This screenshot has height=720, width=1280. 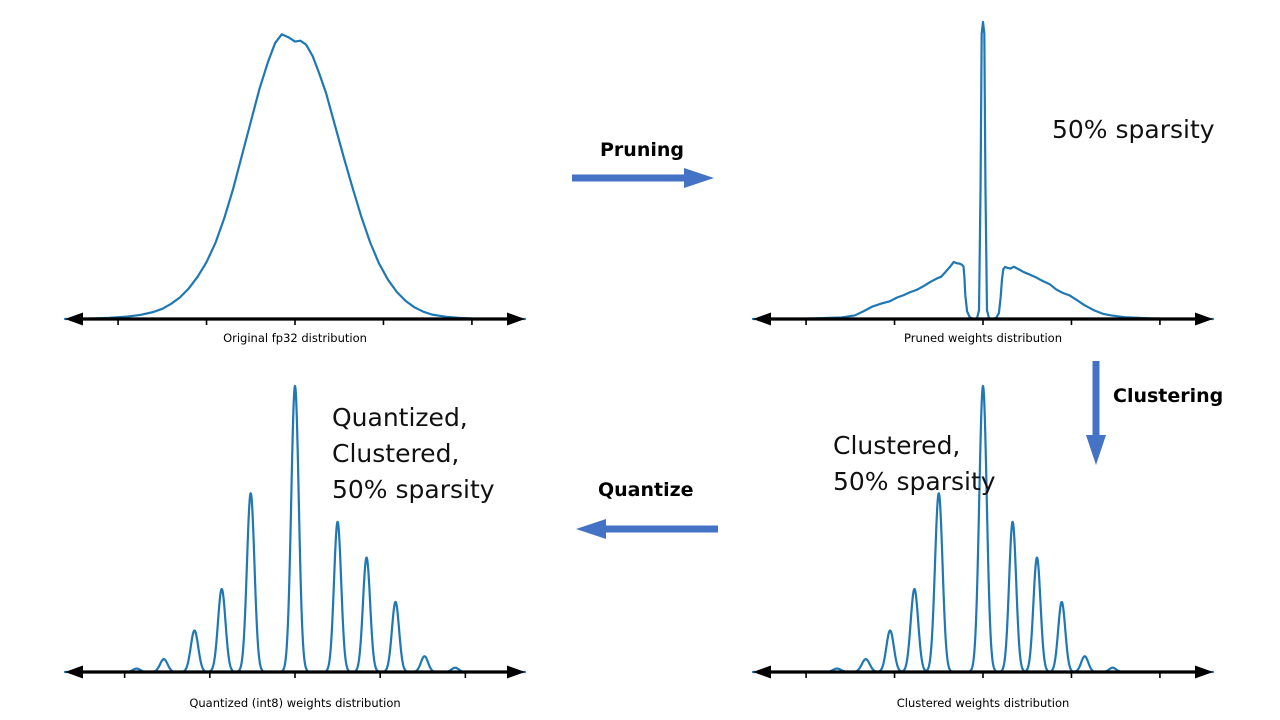 What do you see at coordinates (295, 338) in the screenshot?
I see `xlabel-original: Original fp32 distribution` at bounding box center [295, 338].